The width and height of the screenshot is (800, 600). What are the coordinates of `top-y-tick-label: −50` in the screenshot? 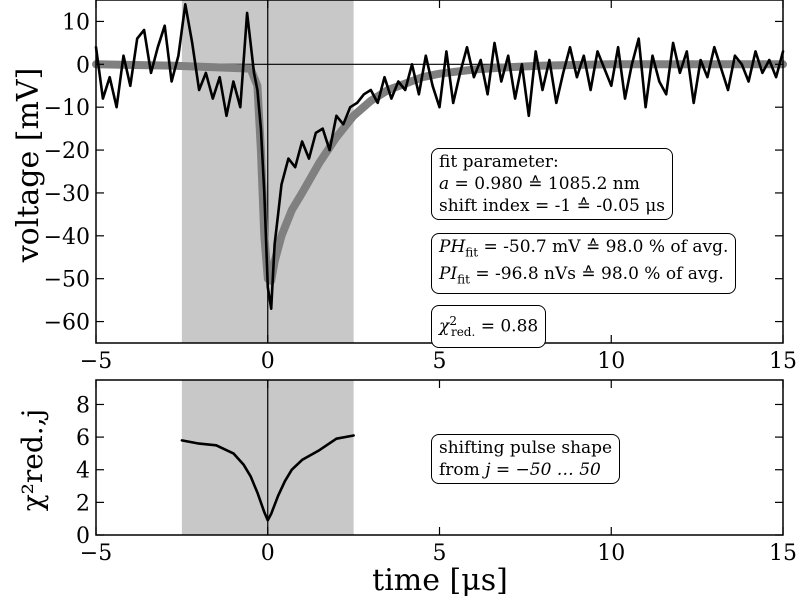 It's located at (67, 280).